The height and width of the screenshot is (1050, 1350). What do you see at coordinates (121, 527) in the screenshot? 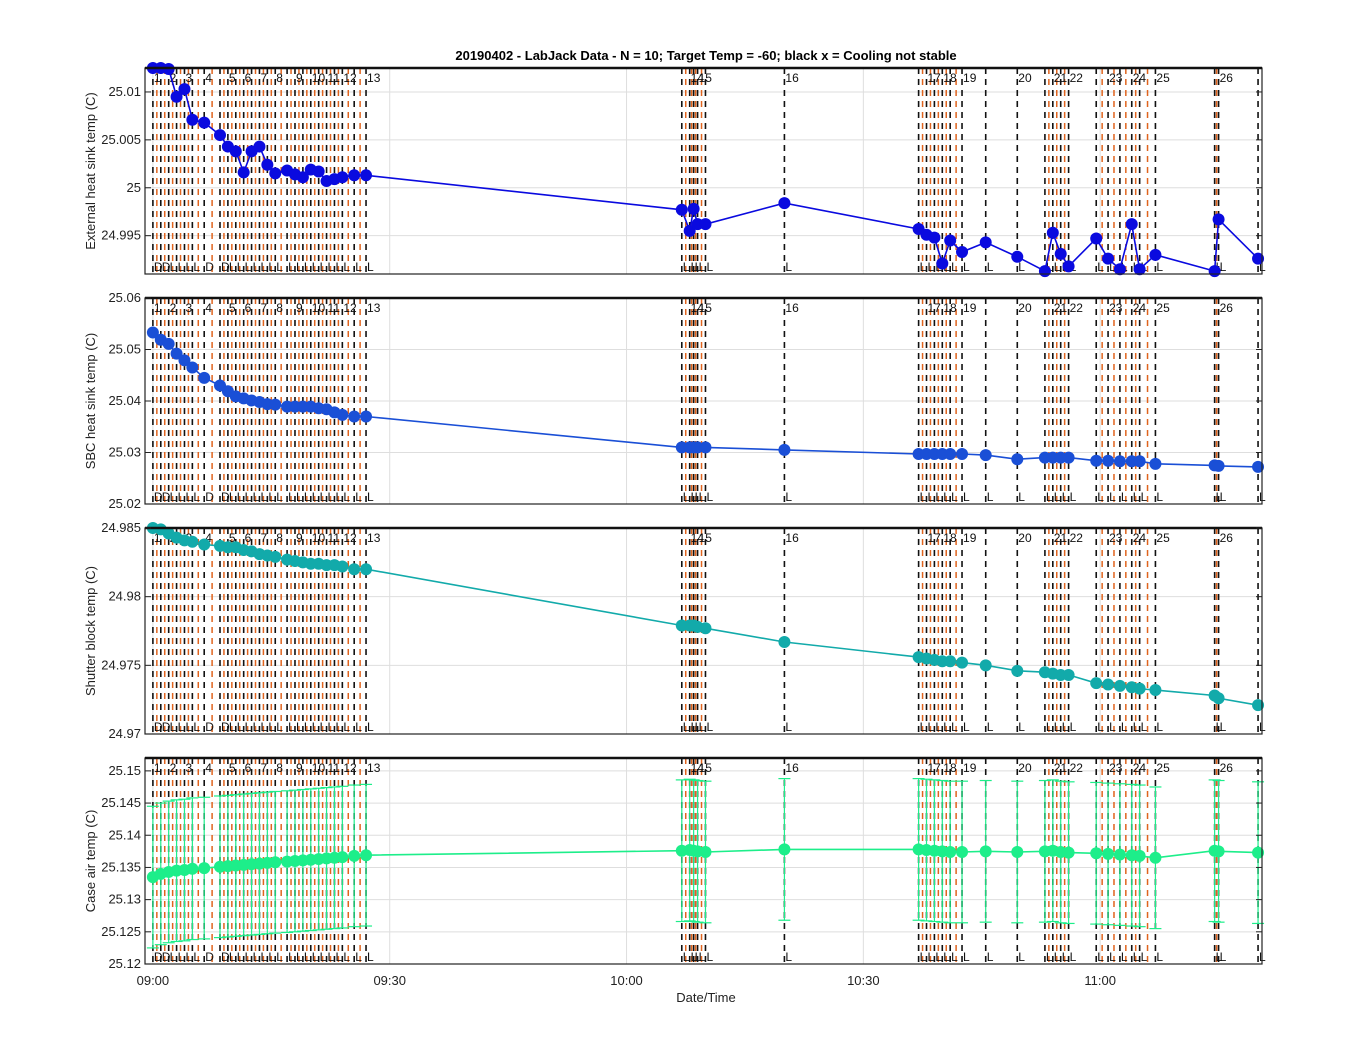
I see `y-tick-label: 24.985` at bounding box center [121, 527].